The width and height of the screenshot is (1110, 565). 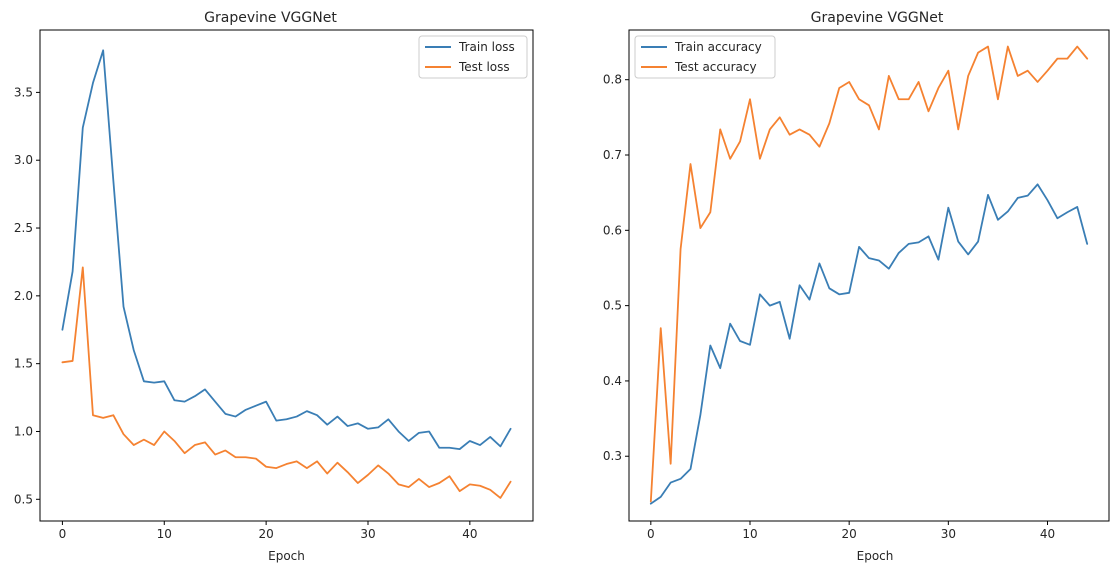 I want to click on legend-label-test-accuracy: Test accuracy, so click(x=715, y=67).